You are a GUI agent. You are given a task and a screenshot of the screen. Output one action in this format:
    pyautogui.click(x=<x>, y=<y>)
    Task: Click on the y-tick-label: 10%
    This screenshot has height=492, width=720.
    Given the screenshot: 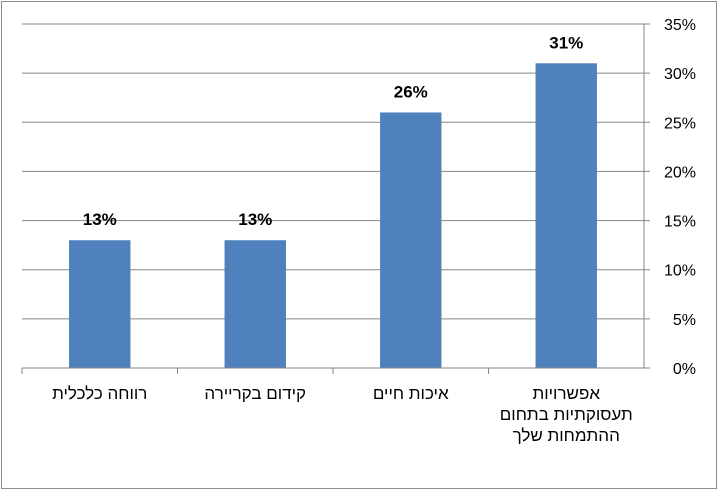 What is the action you would take?
    pyautogui.click(x=680, y=271)
    